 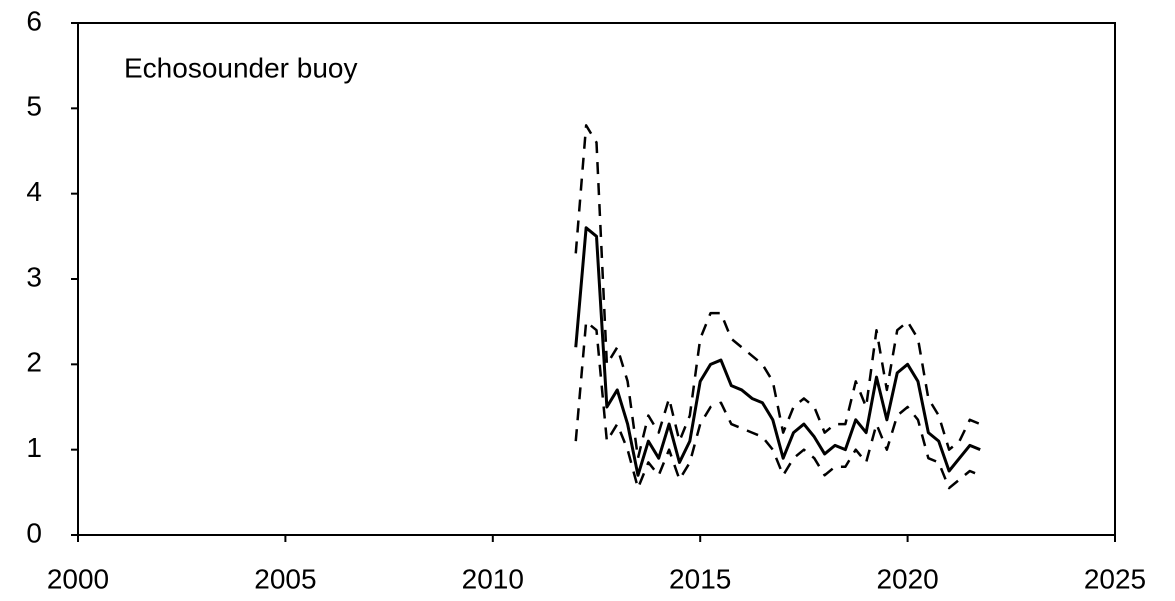 What do you see at coordinates (777, 405) in the screenshot?
I see `dashed-line` at bounding box center [777, 405].